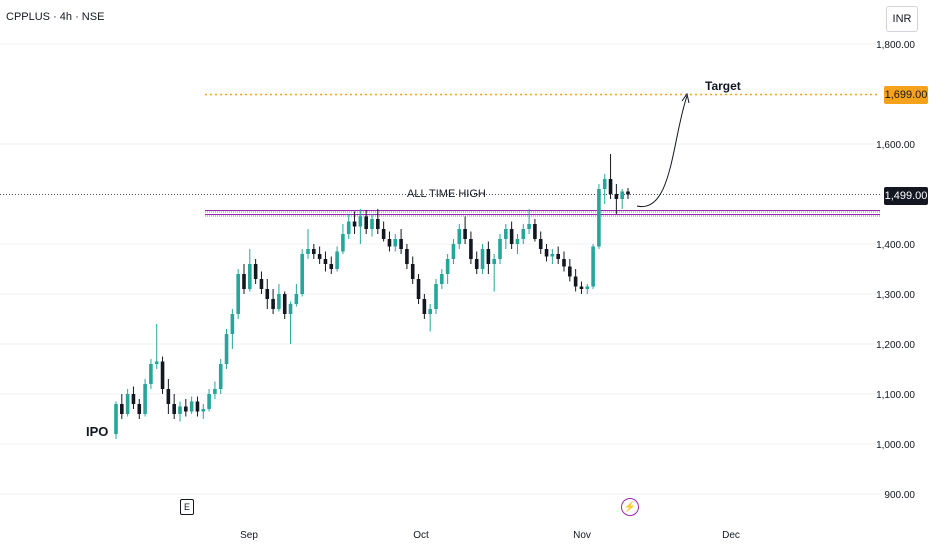 The width and height of the screenshot is (932, 550). What do you see at coordinates (899, 495) in the screenshot?
I see `y-tick-label: 900.00` at bounding box center [899, 495].